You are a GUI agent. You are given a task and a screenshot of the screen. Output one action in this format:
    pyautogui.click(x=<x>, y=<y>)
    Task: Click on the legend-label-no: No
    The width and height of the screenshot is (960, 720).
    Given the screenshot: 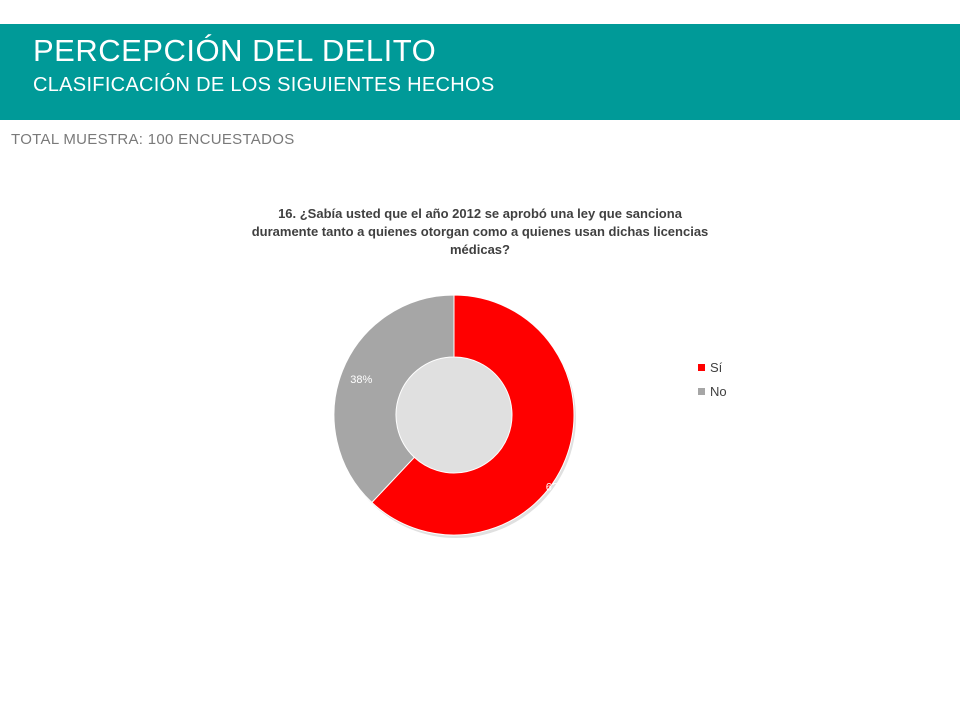 What is the action you would take?
    pyautogui.click(x=718, y=391)
    